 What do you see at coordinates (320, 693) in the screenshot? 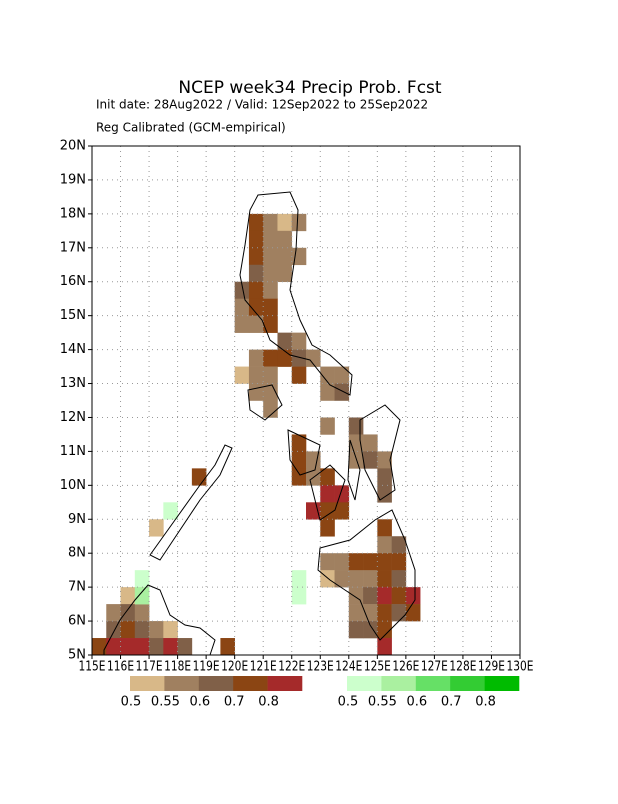
I see `colorbar: 0.5 0.55 0.6 0.7 0.8 0.5 0.55 0.6 0.7 0.8` at bounding box center [320, 693].